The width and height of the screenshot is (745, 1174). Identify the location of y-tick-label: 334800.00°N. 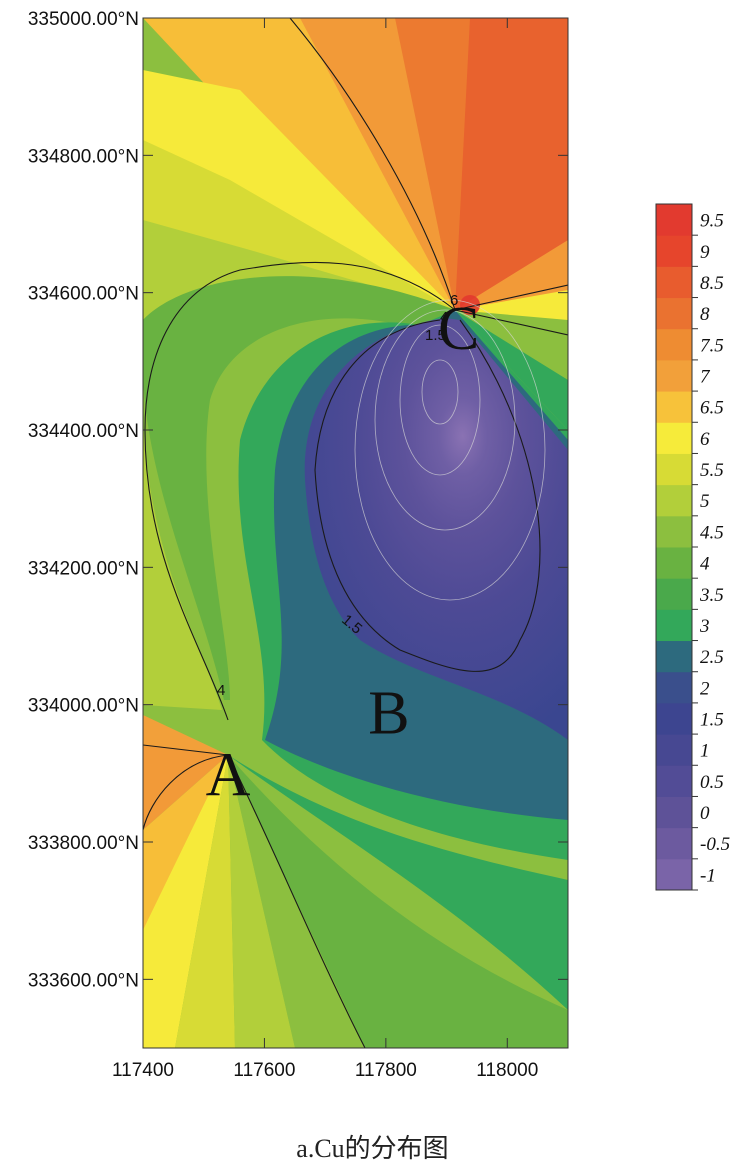
(83, 156).